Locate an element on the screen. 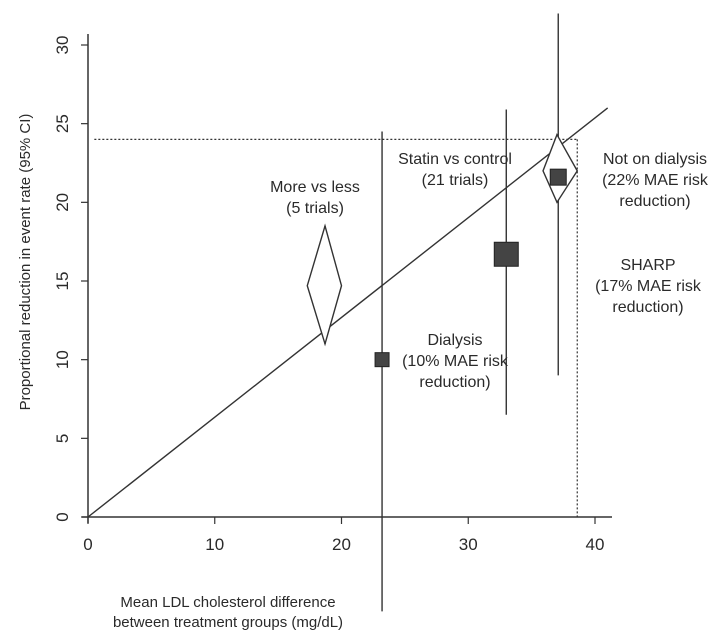  x-tick-label: 40 is located at coordinates (595, 544).